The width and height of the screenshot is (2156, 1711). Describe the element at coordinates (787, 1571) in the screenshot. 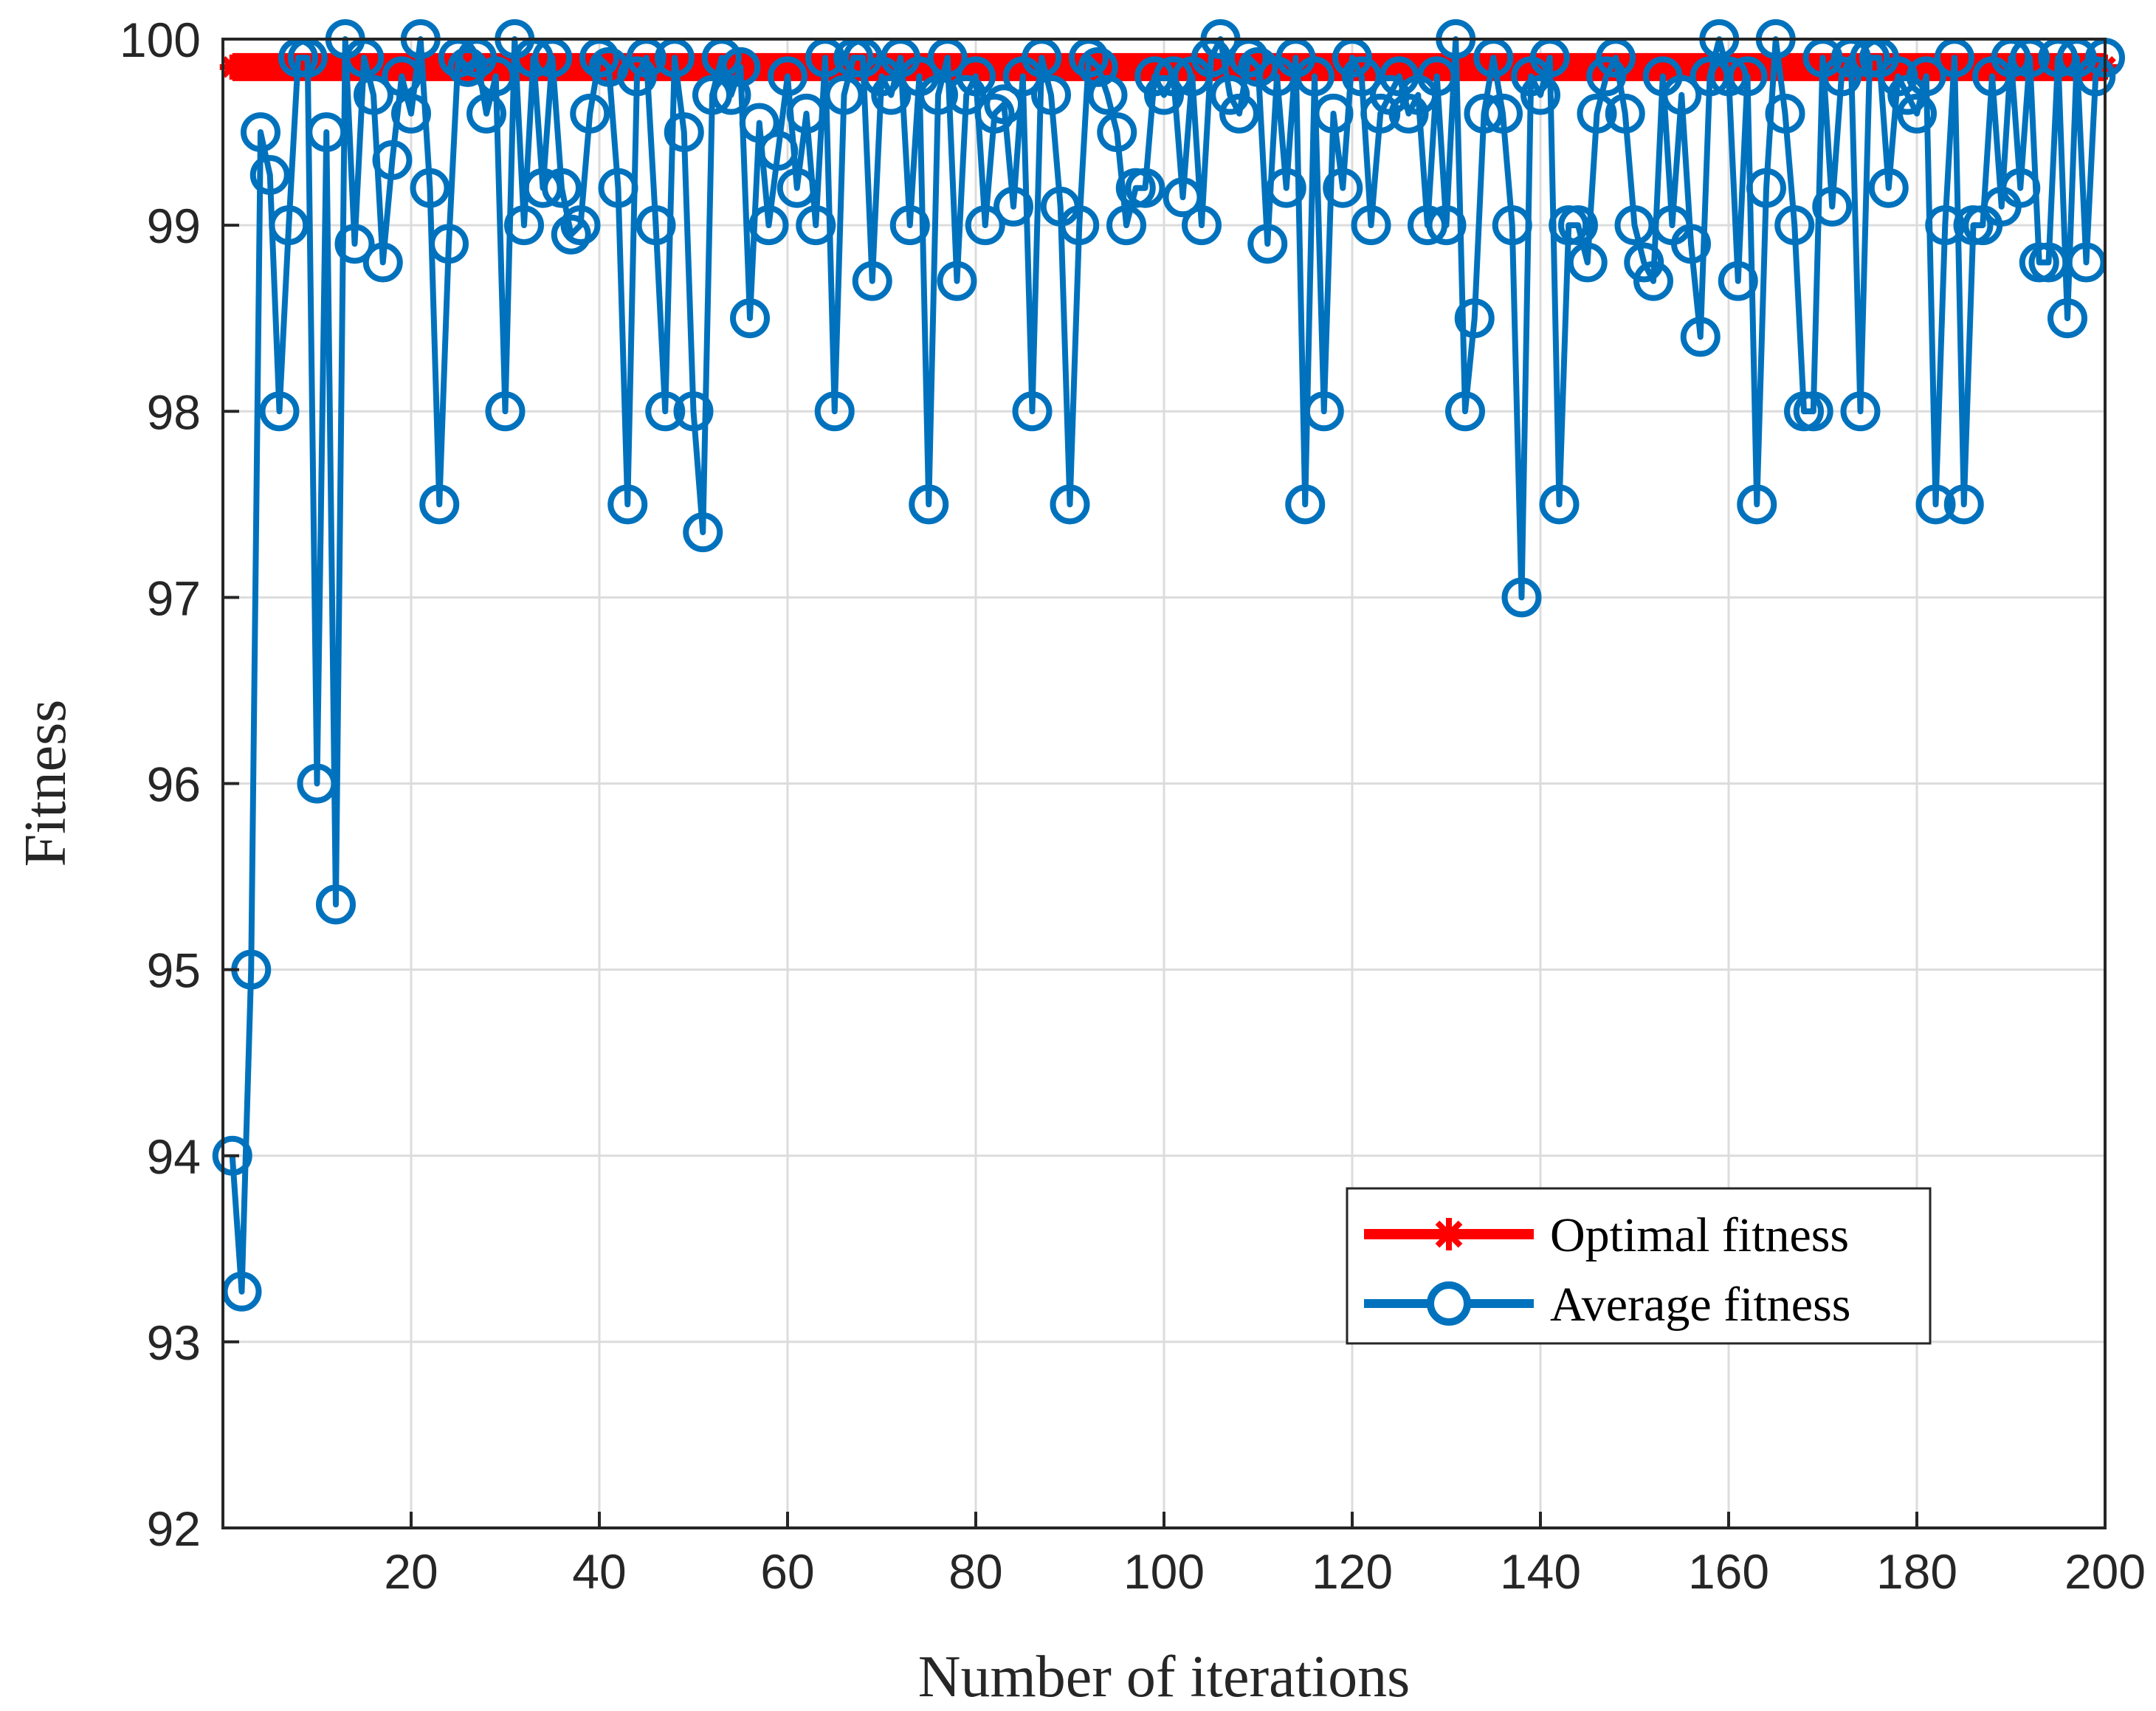

I see `x-tick-label: 60` at that location.